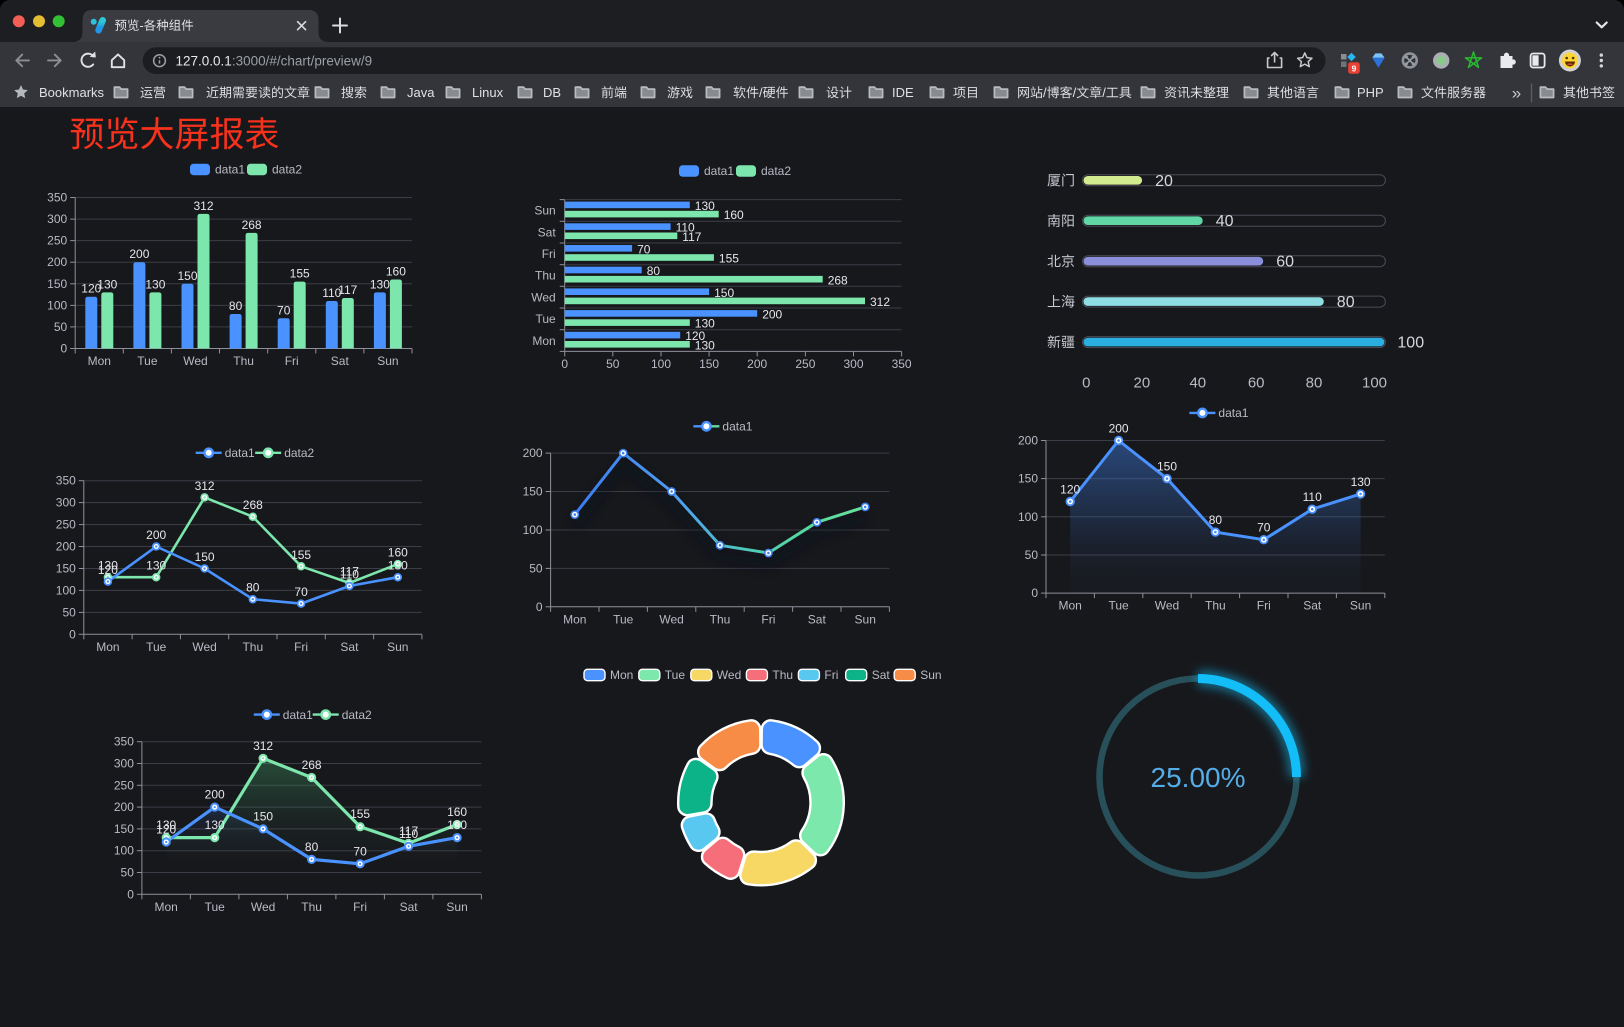  I want to click on svg-text: Bookmarks, so click(72, 92).